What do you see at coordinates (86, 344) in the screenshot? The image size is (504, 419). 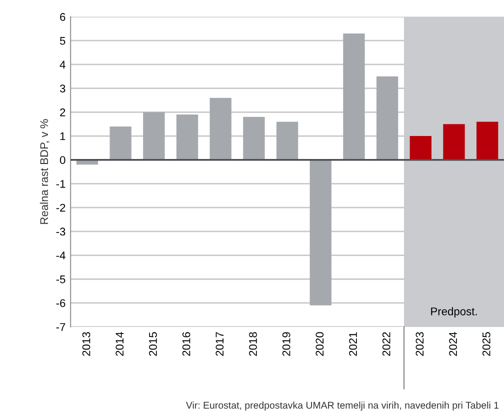 I see `x-tick-label: 2013` at bounding box center [86, 344].